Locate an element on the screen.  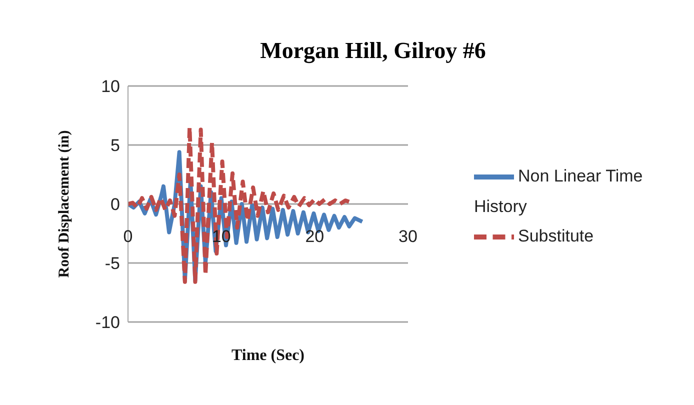
y-tick-label: 5 is located at coordinates (115, 146).